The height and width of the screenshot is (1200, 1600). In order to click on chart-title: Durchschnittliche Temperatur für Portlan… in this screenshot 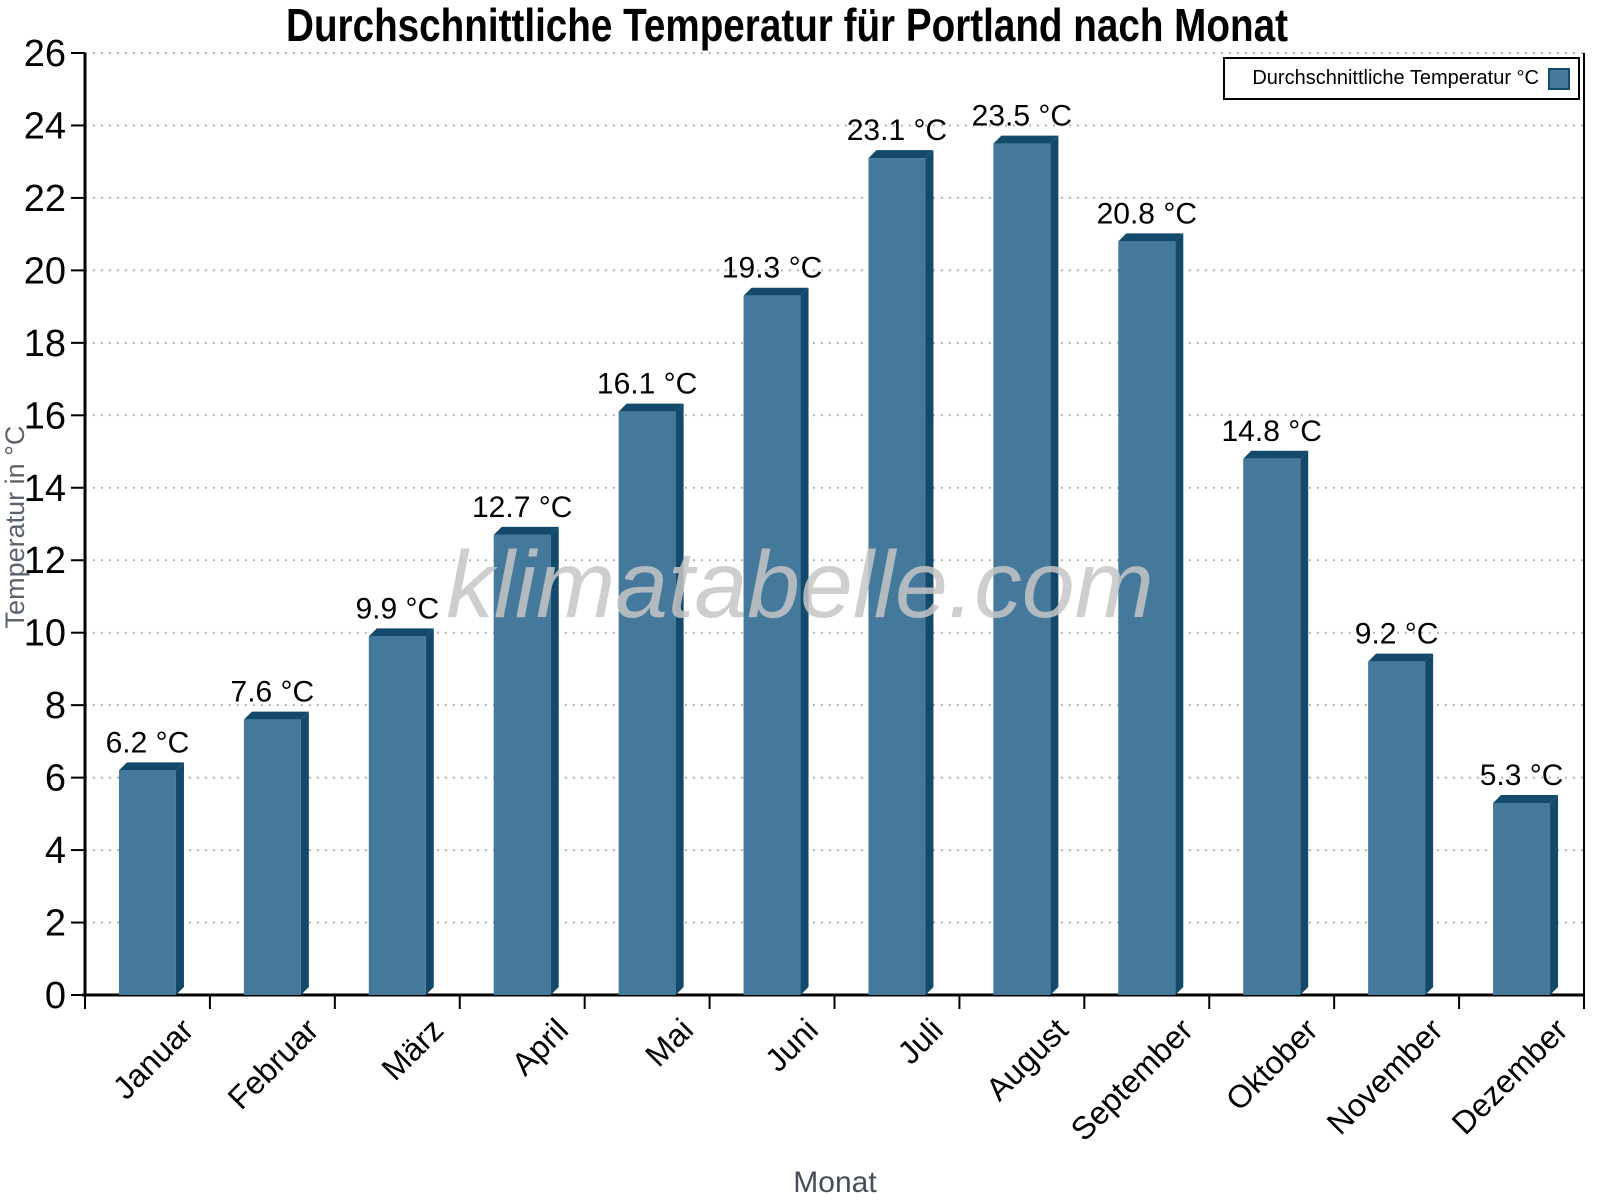, I will do `click(787, 25)`.